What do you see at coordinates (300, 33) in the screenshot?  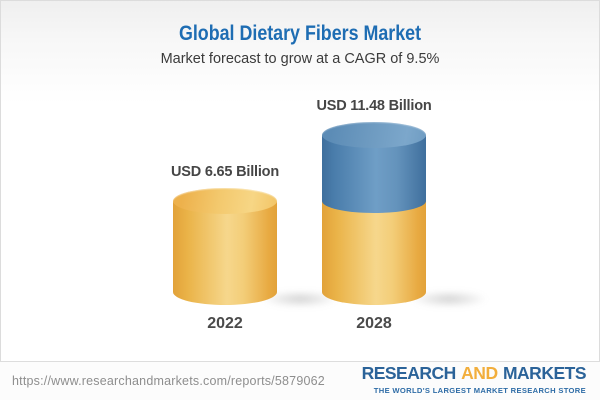 I see `chart-title: Global Dietary Fibers Market` at bounding box center [300, 33].